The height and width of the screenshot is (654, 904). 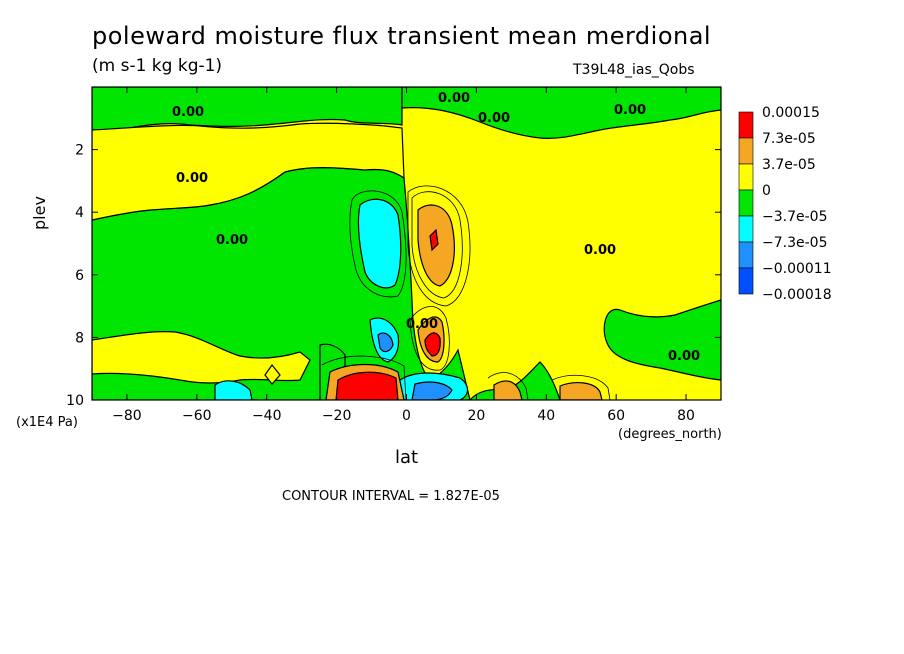 I want to click on legend-label: −0.00018, so click(x=797, y=295).